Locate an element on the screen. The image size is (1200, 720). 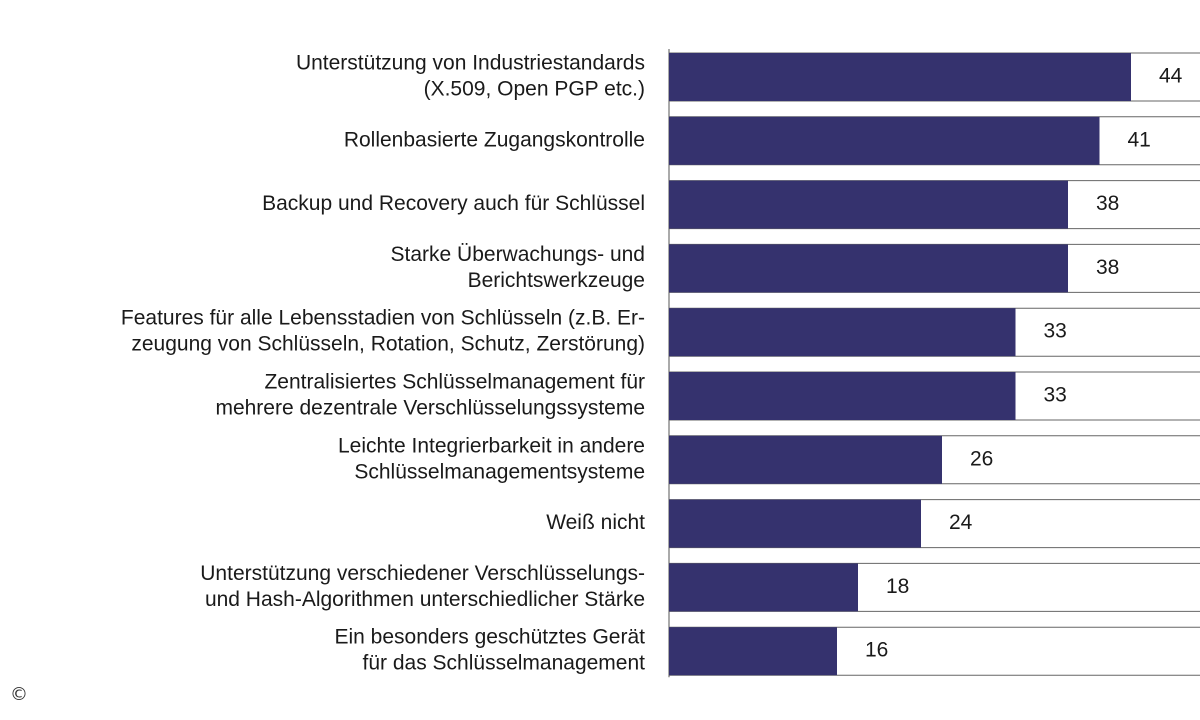
copyright-symbol: © is located at coordinates (19, 694).